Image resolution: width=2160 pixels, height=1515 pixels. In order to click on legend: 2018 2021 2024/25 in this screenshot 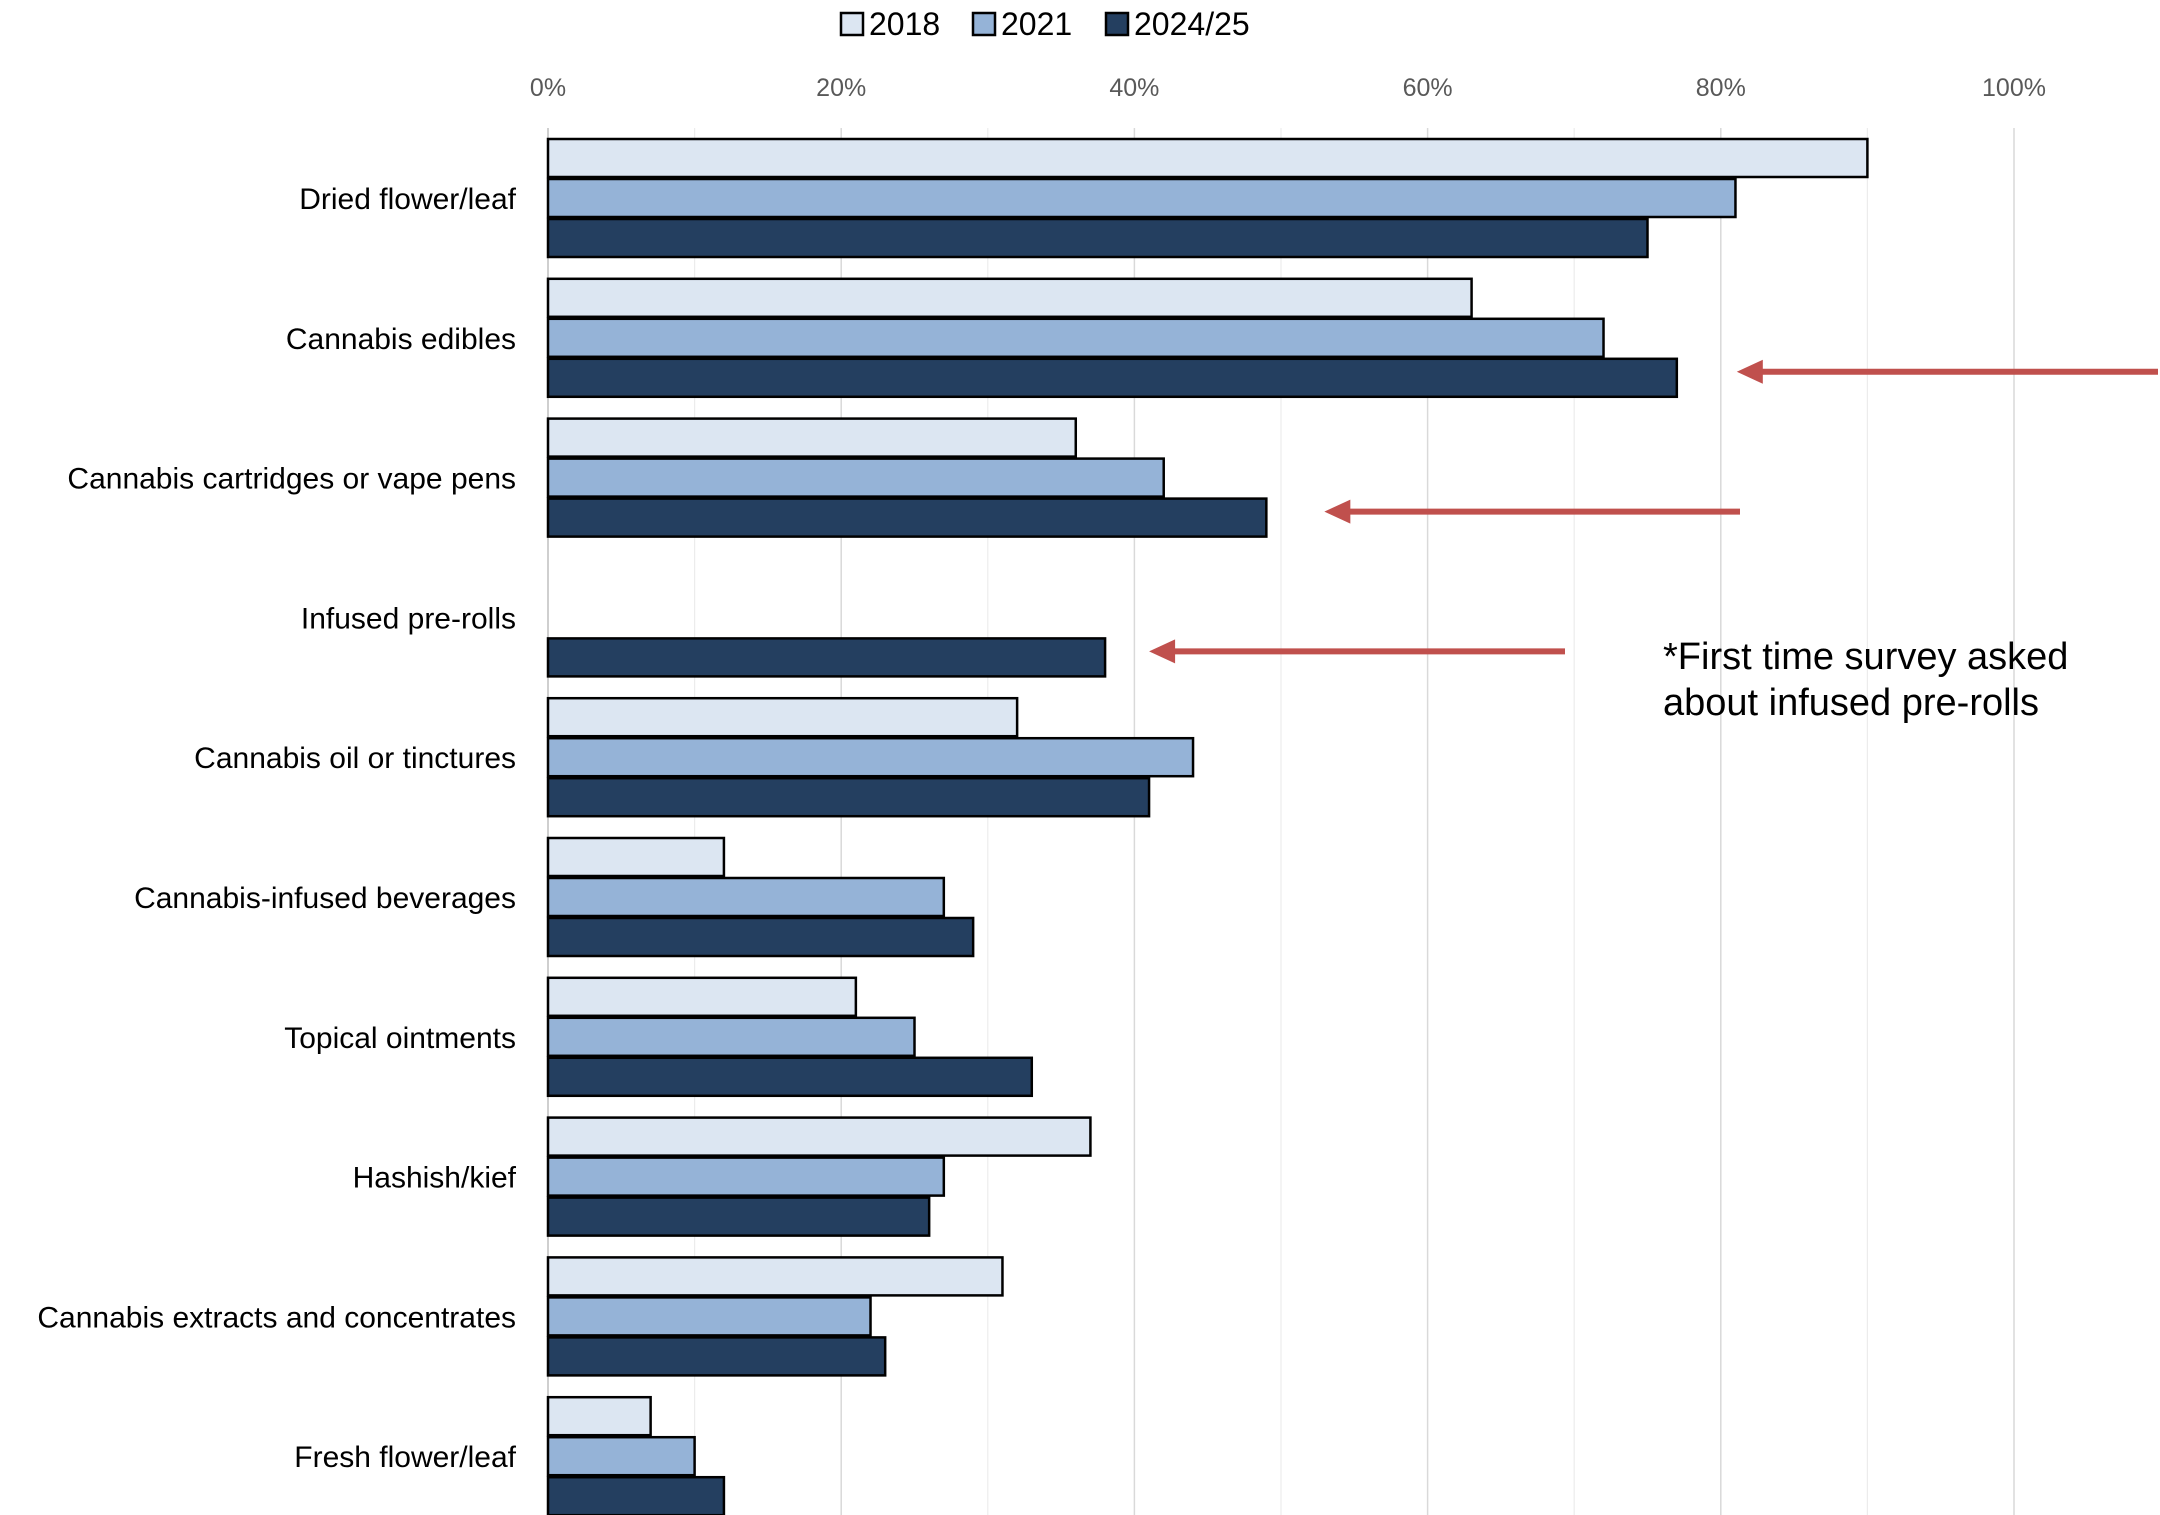, I will do `click(1044, 24)`.